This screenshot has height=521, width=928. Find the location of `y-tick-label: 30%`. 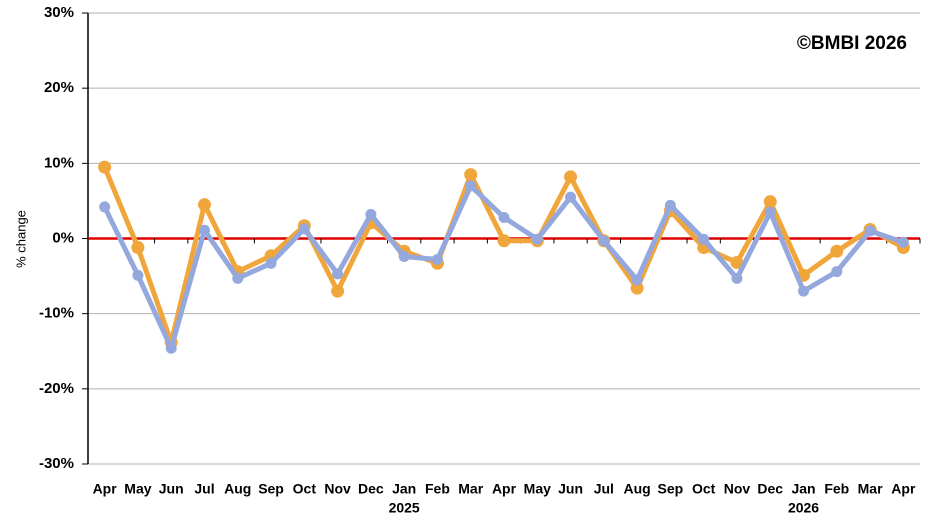

y-tick-label: 30% is located at coordinates (59, 12).